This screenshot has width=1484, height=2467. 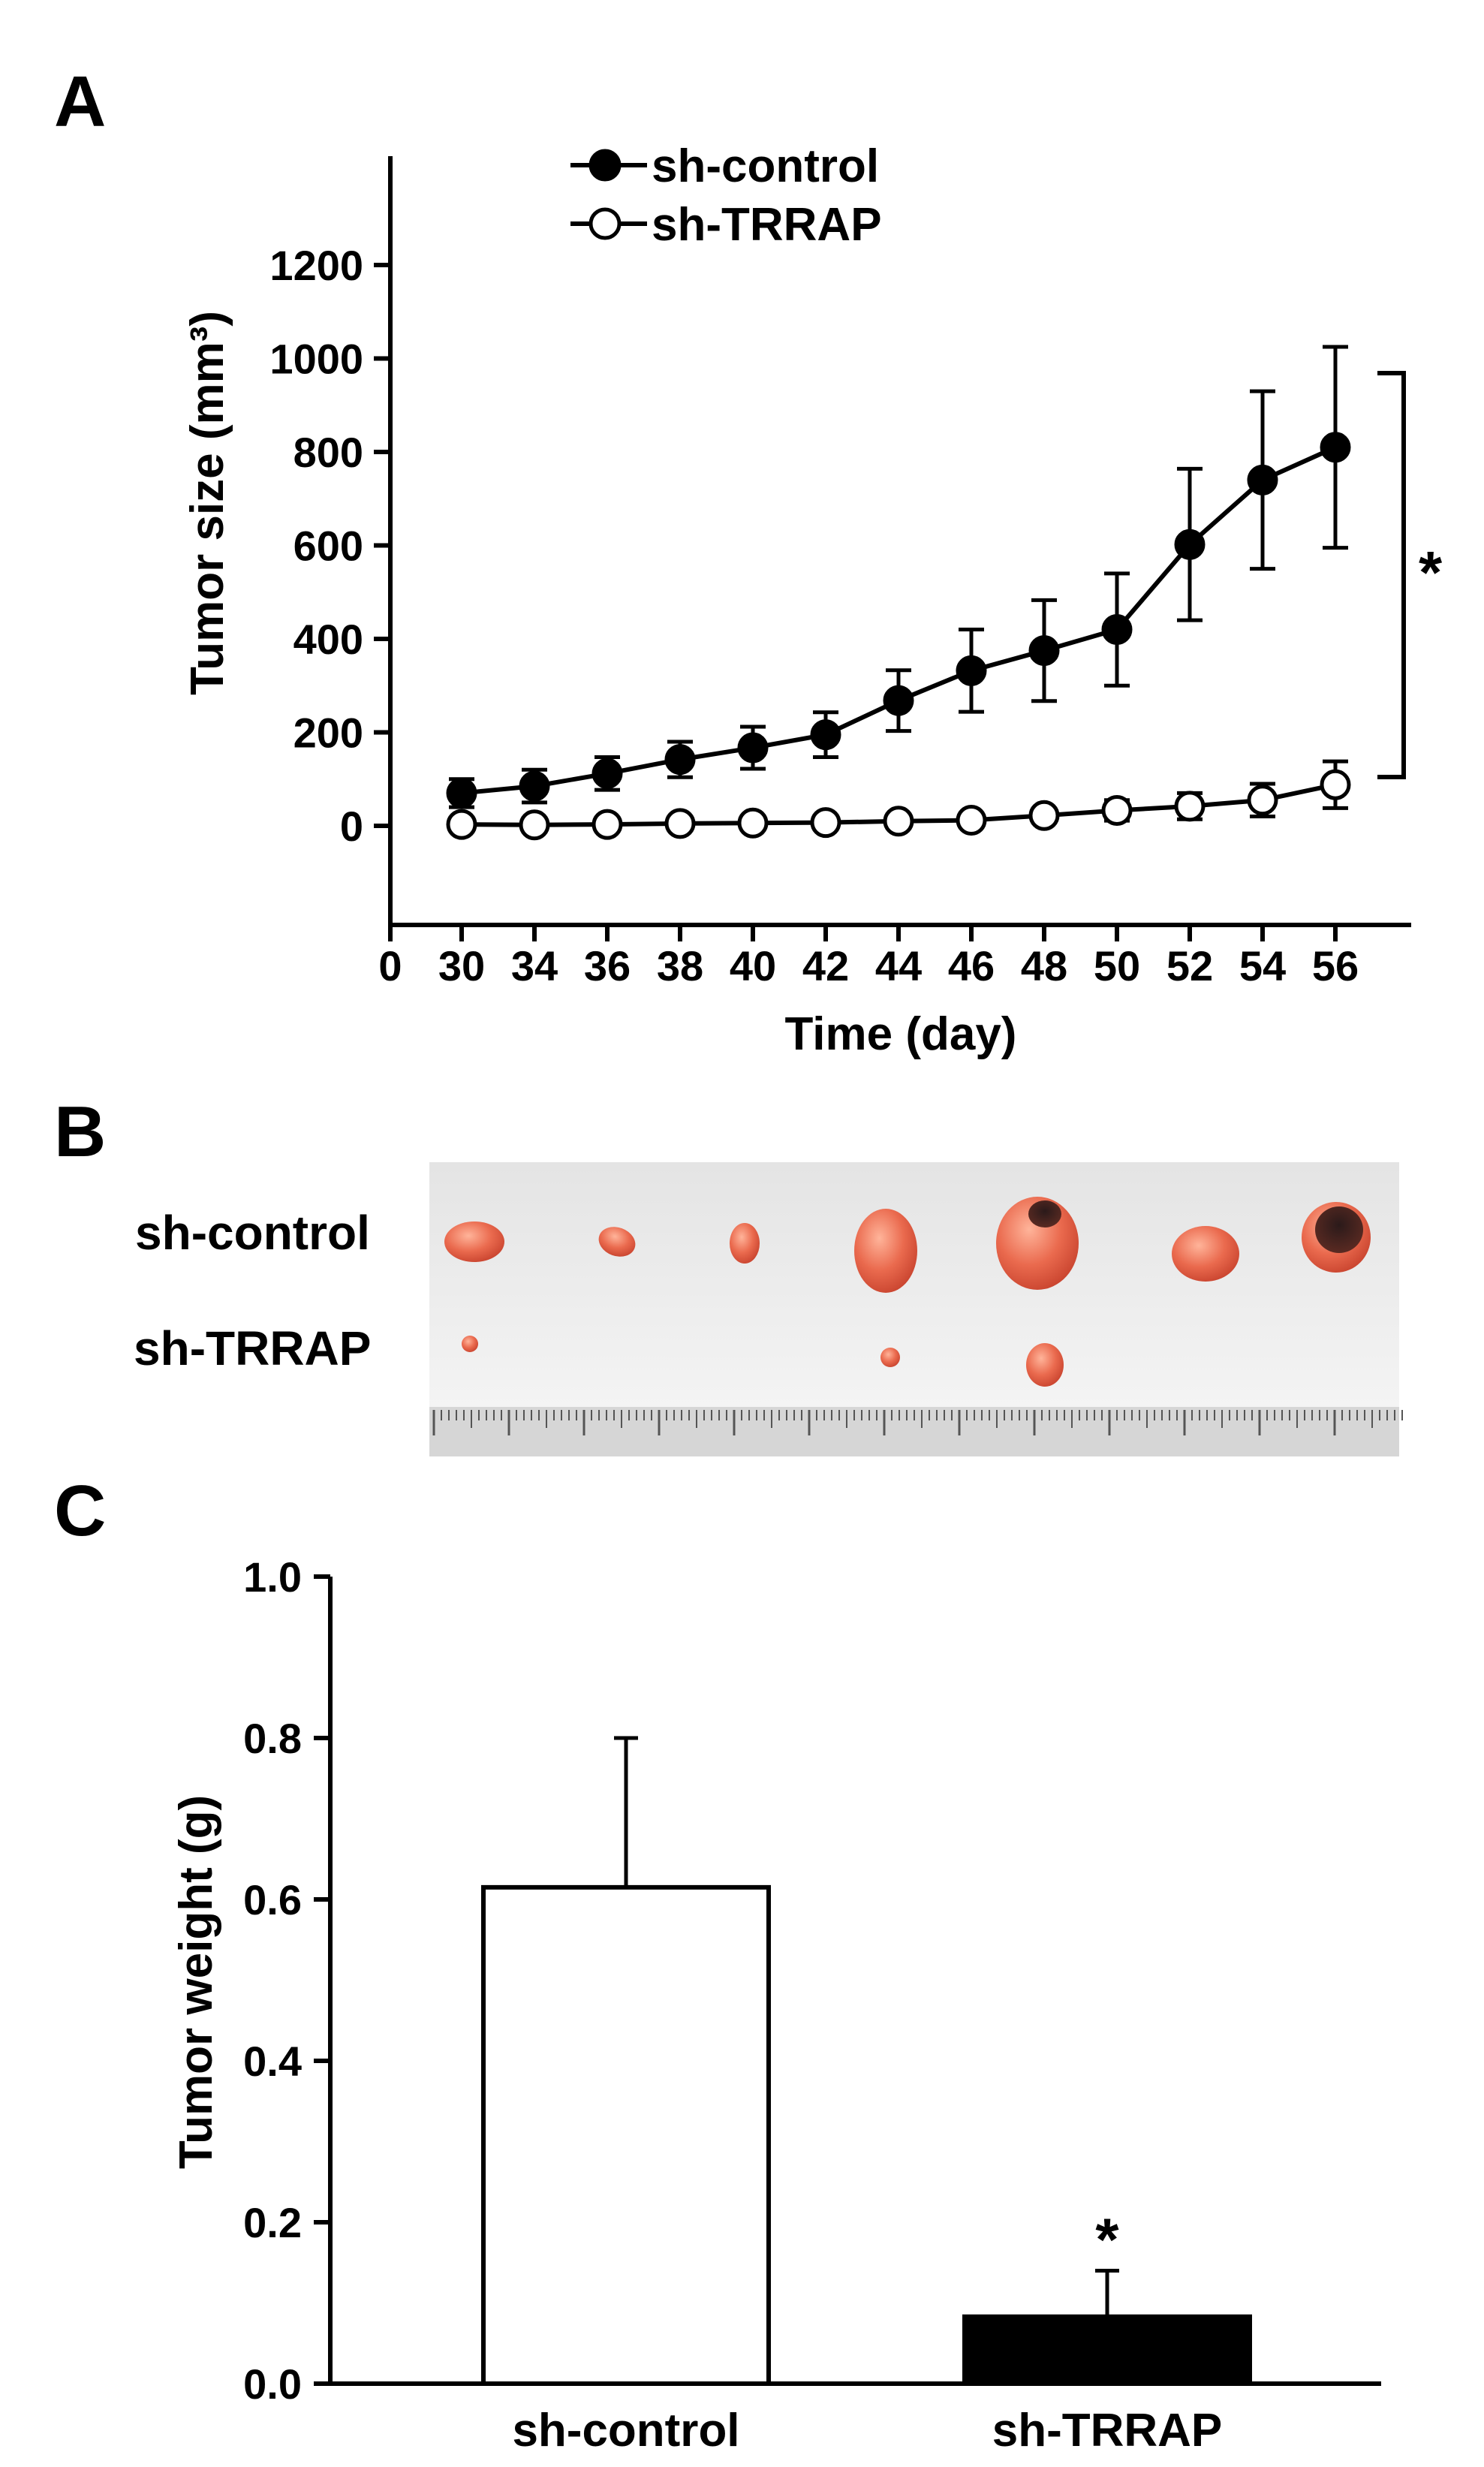 What do you see at coordinates (351, 826) in the screenshot?
I see `y-tick-label-a: 0` at bounding box center [351, 826].